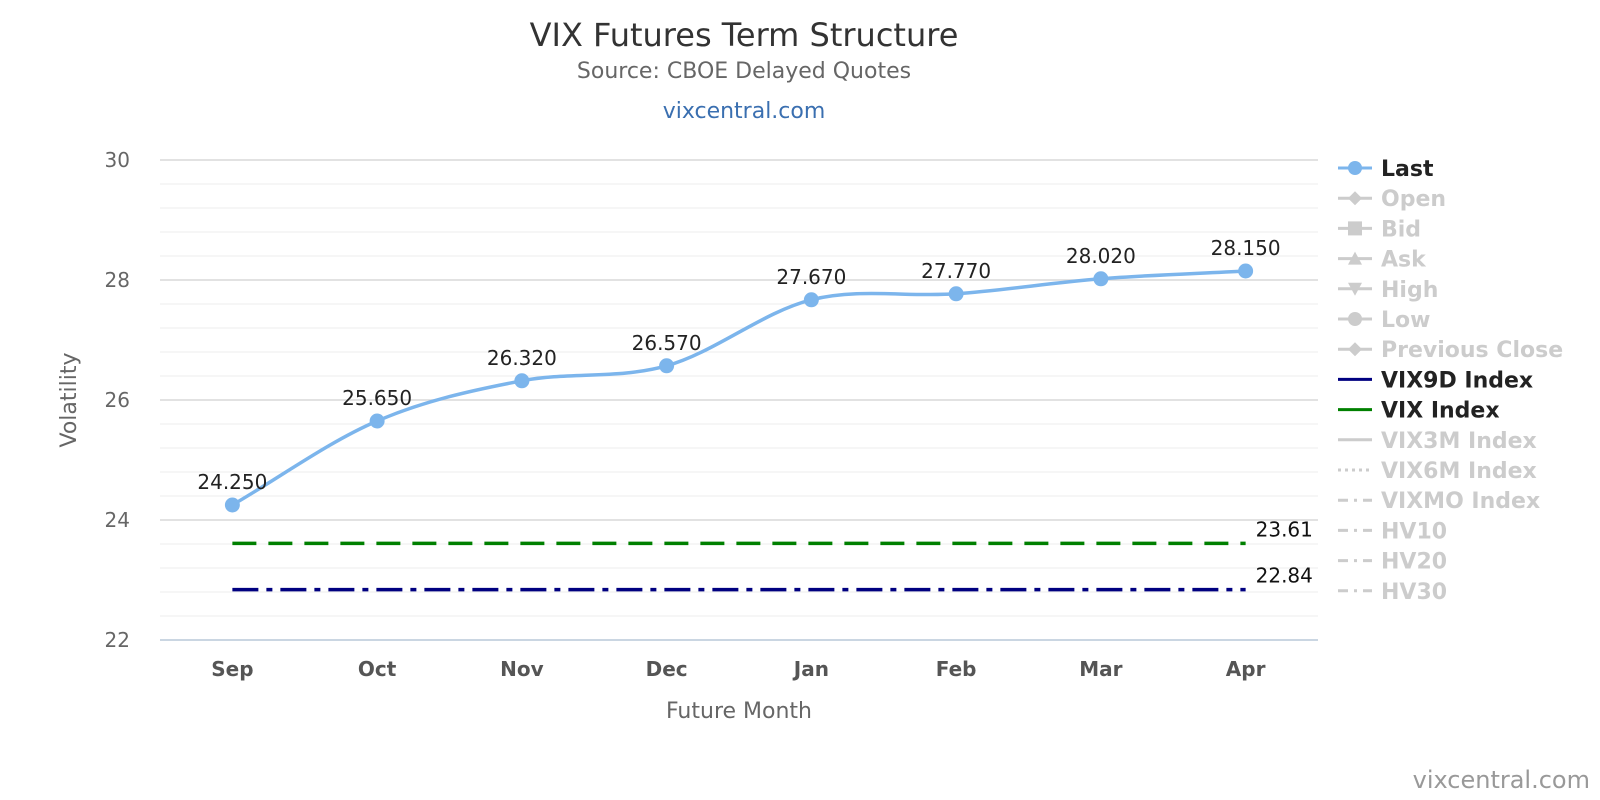 The width and height of the screenshot is (1600, 800). What do you see at coordinates (522, 358) in the screenshot?
I see `last-data-label: 26.320` at bounding box center [522, 358].